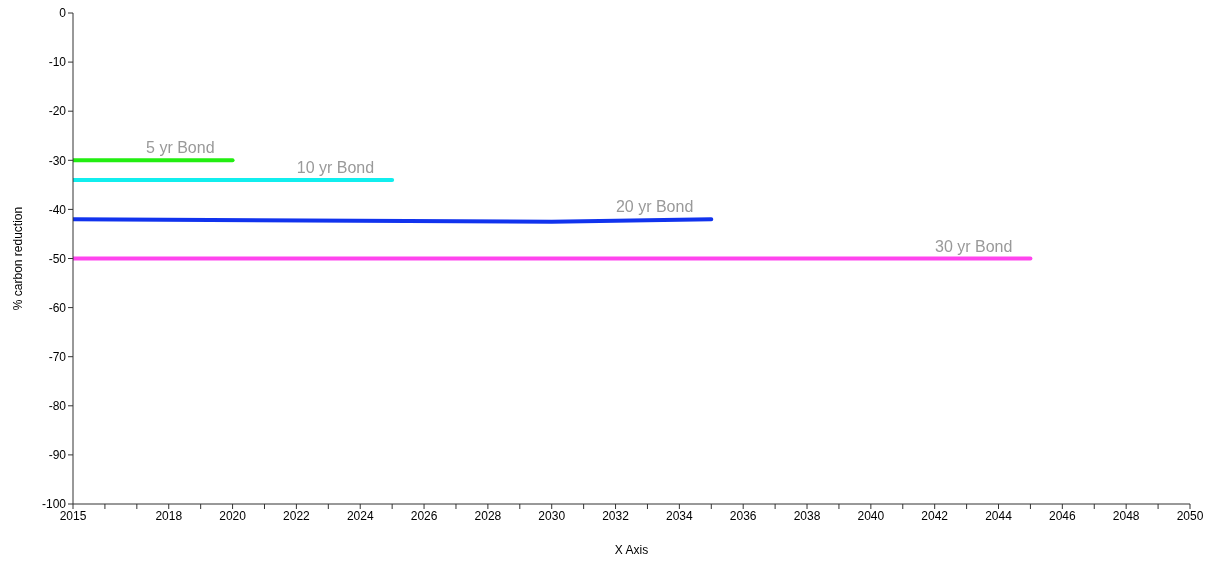 The height and width of the screenshot is (570, 1212). What do you see at coordinates (335, 167) in the screenshot?
I see `series-label: 10 yr Bond` at bounding box center [335, 167].